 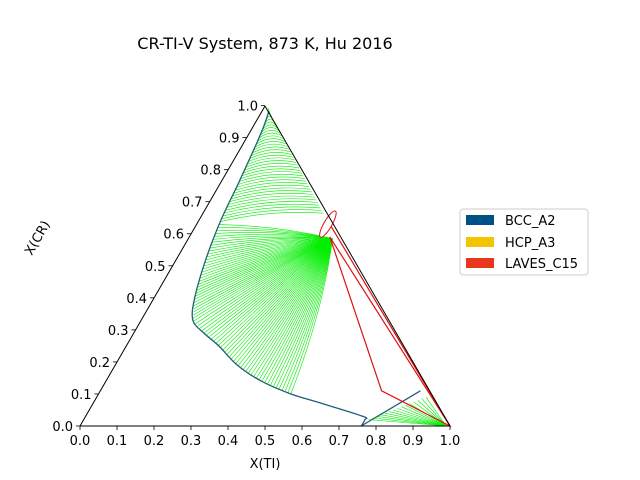 I want to click on y-tick-label-5: 0.5, so click(x=155, y=267).